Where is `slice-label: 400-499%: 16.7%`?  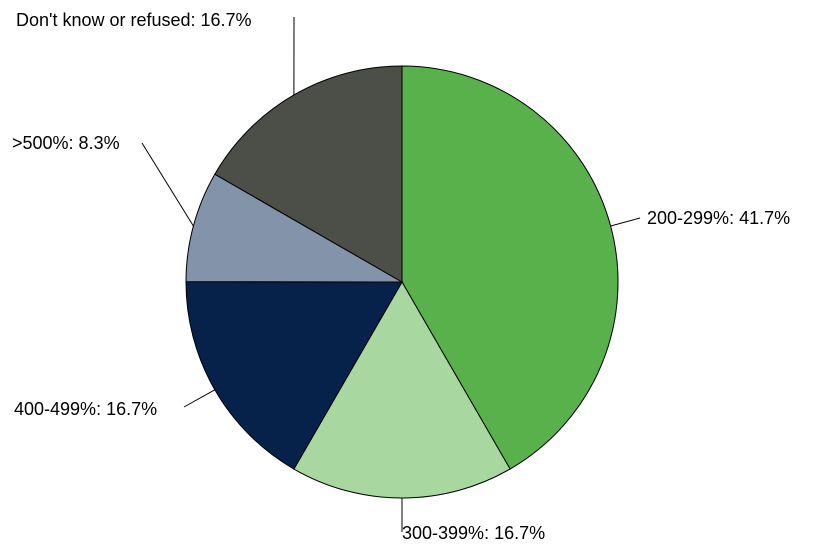 slice-label: 400-499%: 16.7% is located at coordinates (85, 409).